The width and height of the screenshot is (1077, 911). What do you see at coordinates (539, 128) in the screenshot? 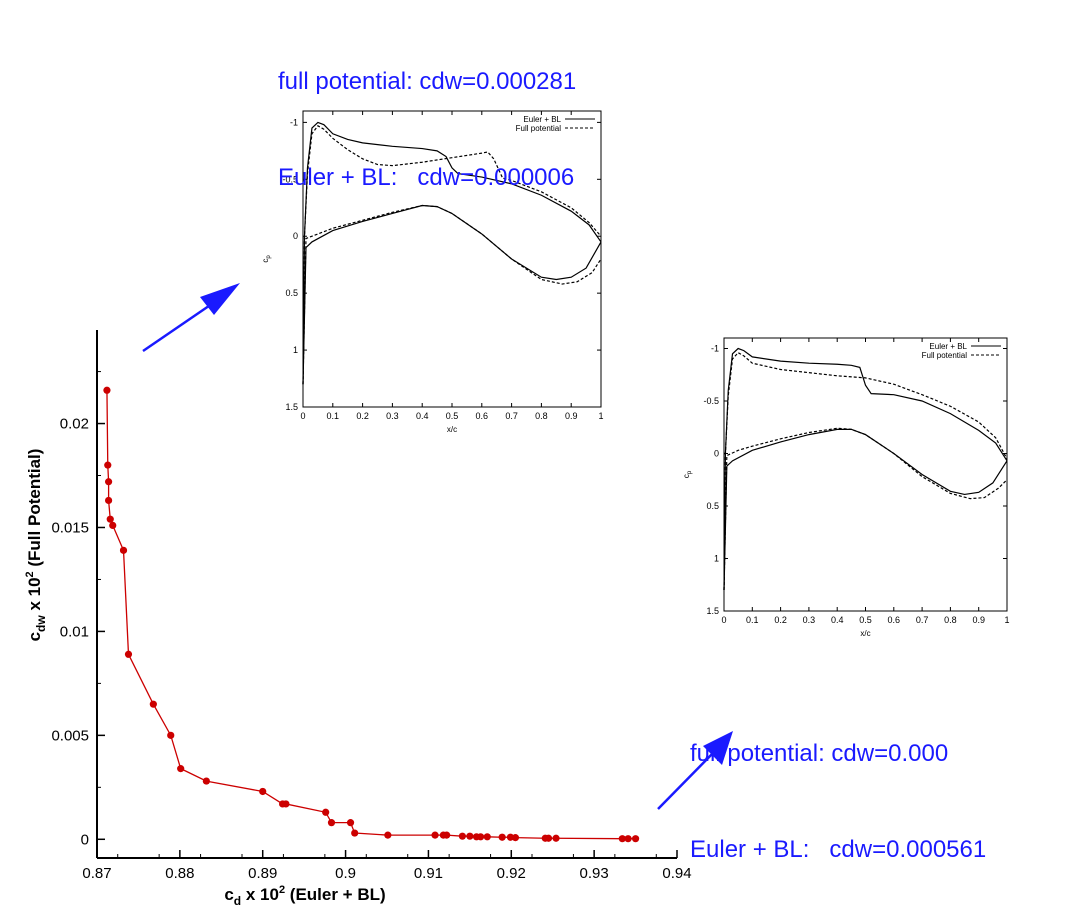
I see `inset-top-legend-label: Full potential` at bounding box center [539, 128].